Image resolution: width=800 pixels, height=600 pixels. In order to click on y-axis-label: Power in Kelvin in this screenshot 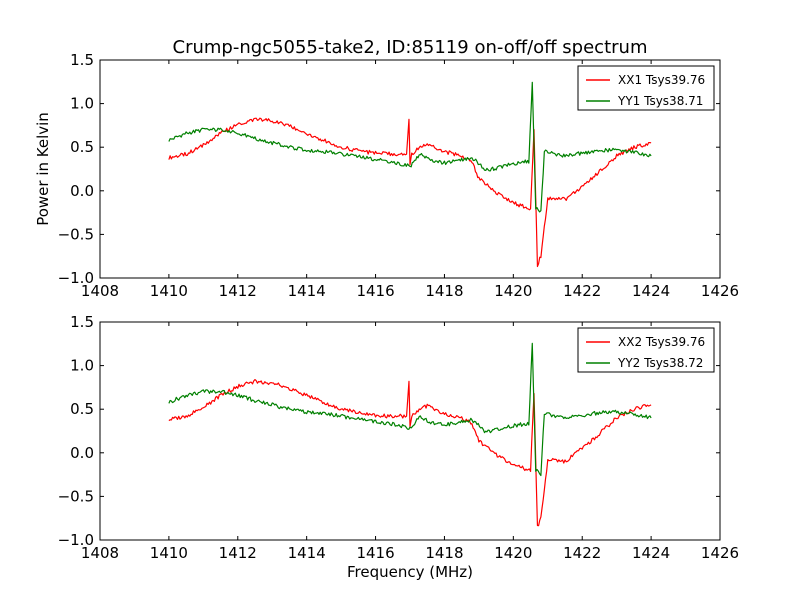, I will do `click(43, 169)`.